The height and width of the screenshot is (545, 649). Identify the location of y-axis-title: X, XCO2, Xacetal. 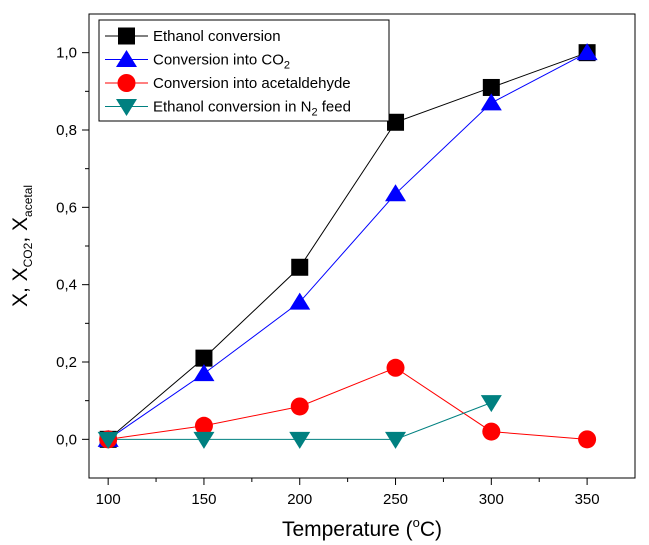
(22, 246).